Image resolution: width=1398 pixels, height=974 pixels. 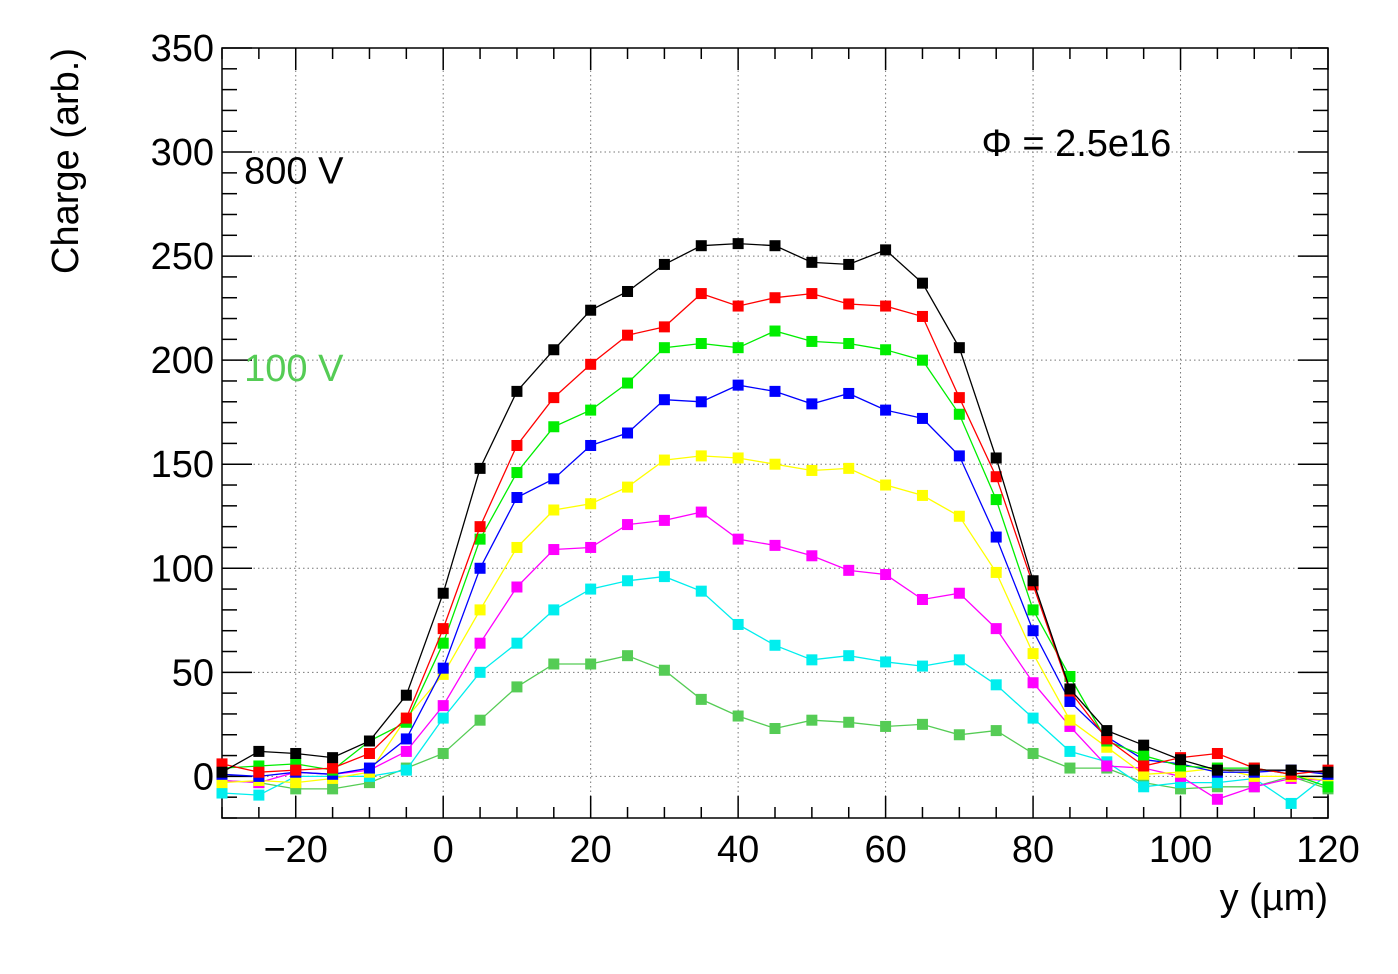 What do you see at coordinates (591, 850) in the screenshot?
I see `x-tick-label: 20` at bounding box center [591, 850].